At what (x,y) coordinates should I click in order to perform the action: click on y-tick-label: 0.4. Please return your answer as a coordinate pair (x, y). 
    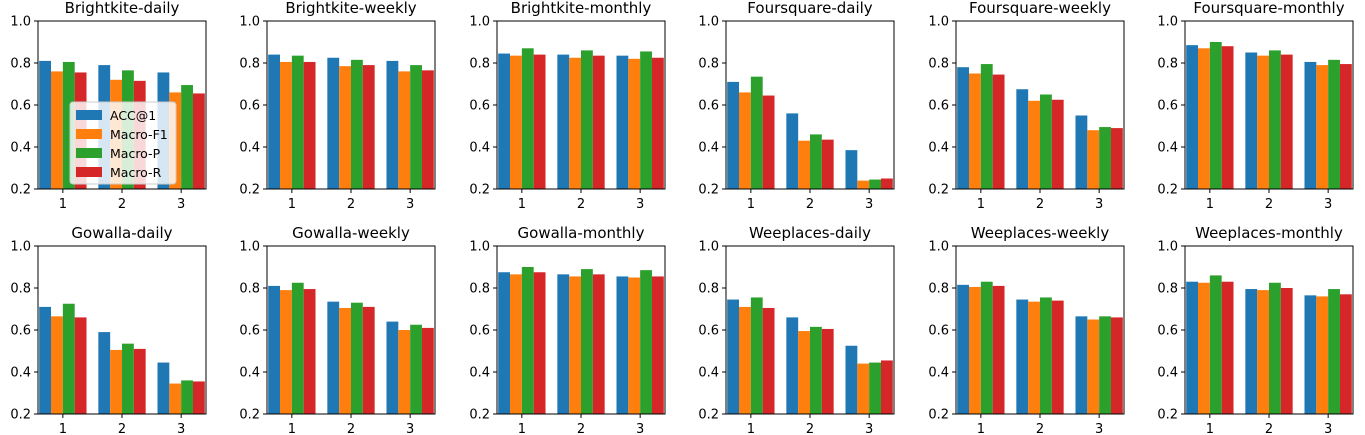
    Looking at the image, I should click on (938, 373).